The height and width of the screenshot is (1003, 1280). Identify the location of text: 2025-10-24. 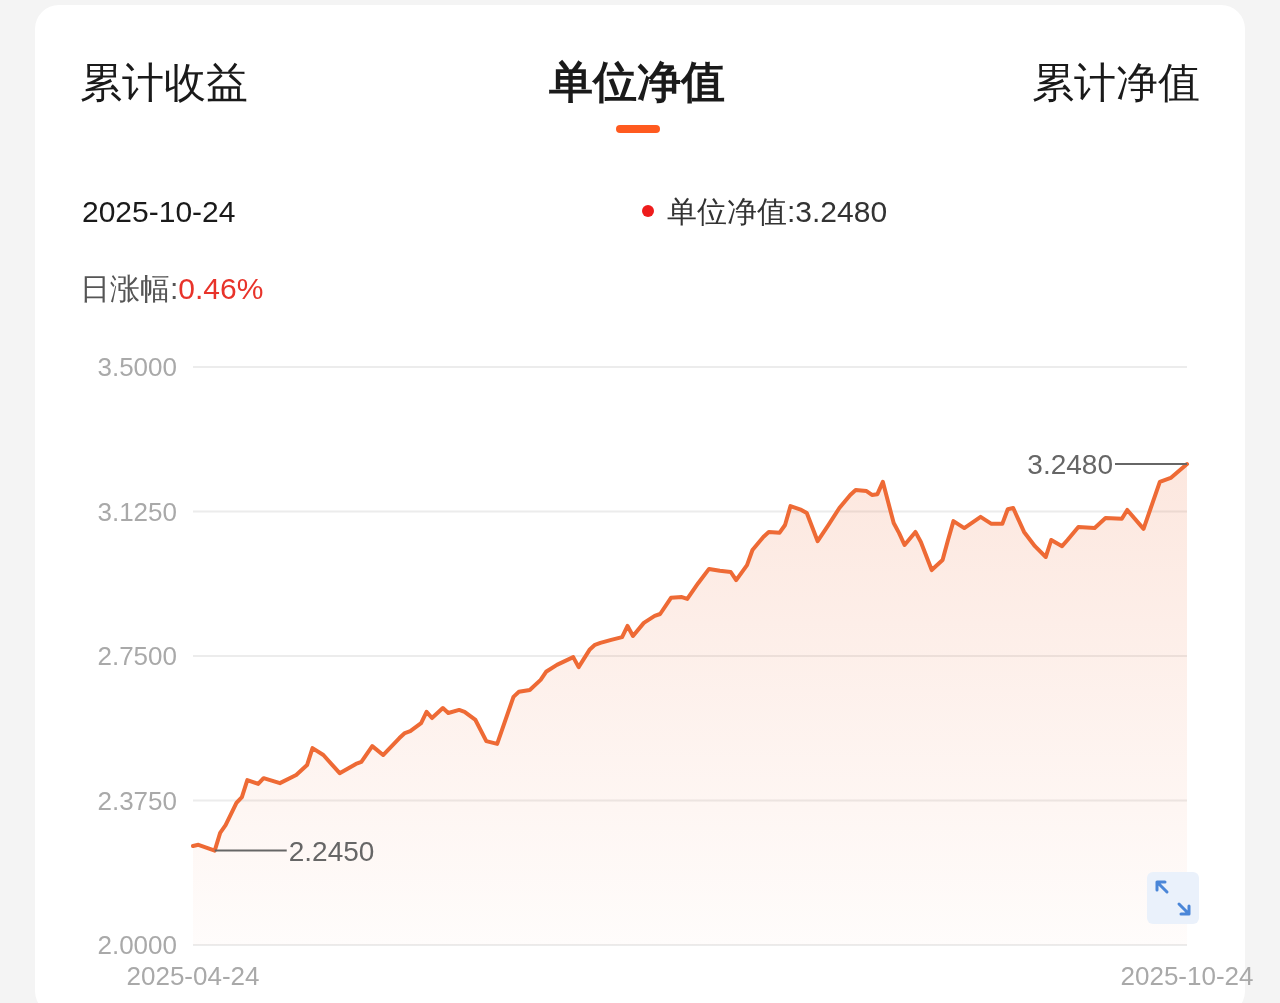
(159, 211).